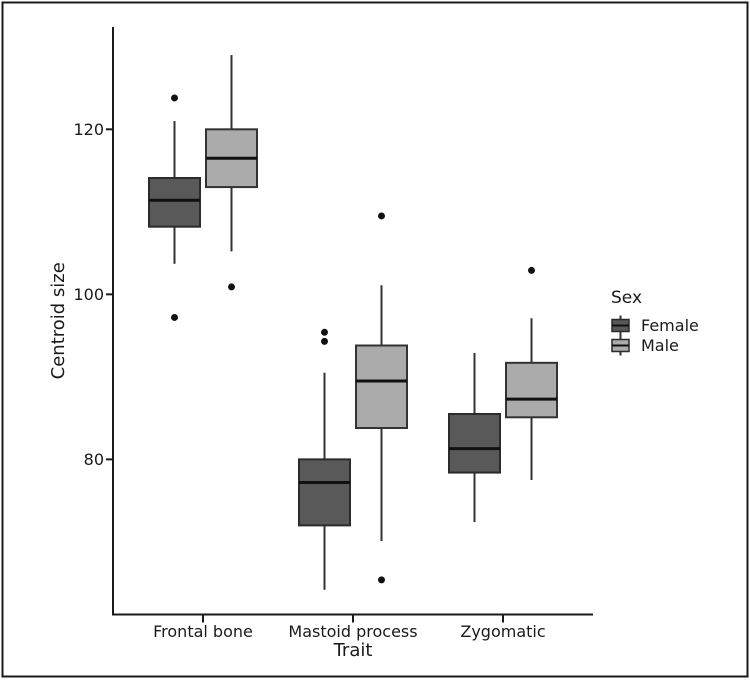 Image resolution: width=750 pixels, height=681 pixels. I want to click on legend-key-female-icon, so click(620, 325).